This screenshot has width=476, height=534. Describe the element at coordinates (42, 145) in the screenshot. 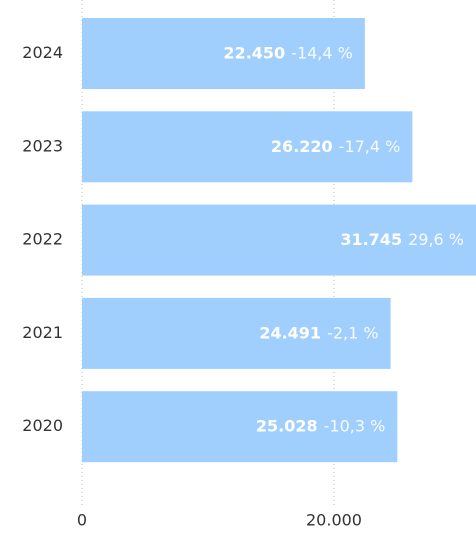

I see `y-tick-label: 2023` at that location.